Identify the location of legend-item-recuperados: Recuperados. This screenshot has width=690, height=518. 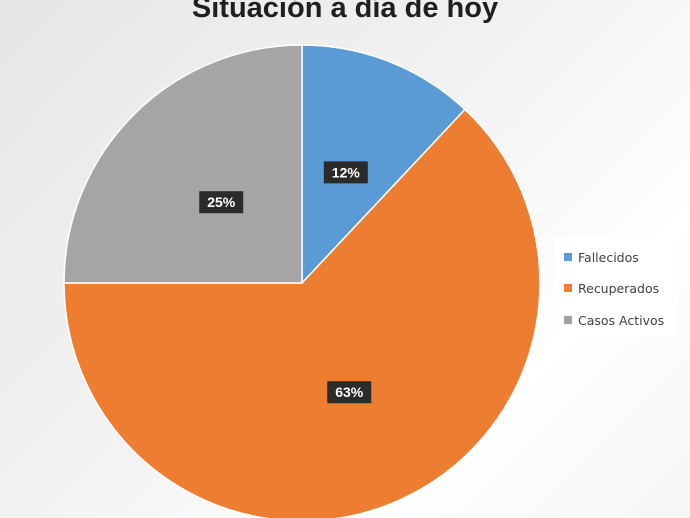
(611, 288).